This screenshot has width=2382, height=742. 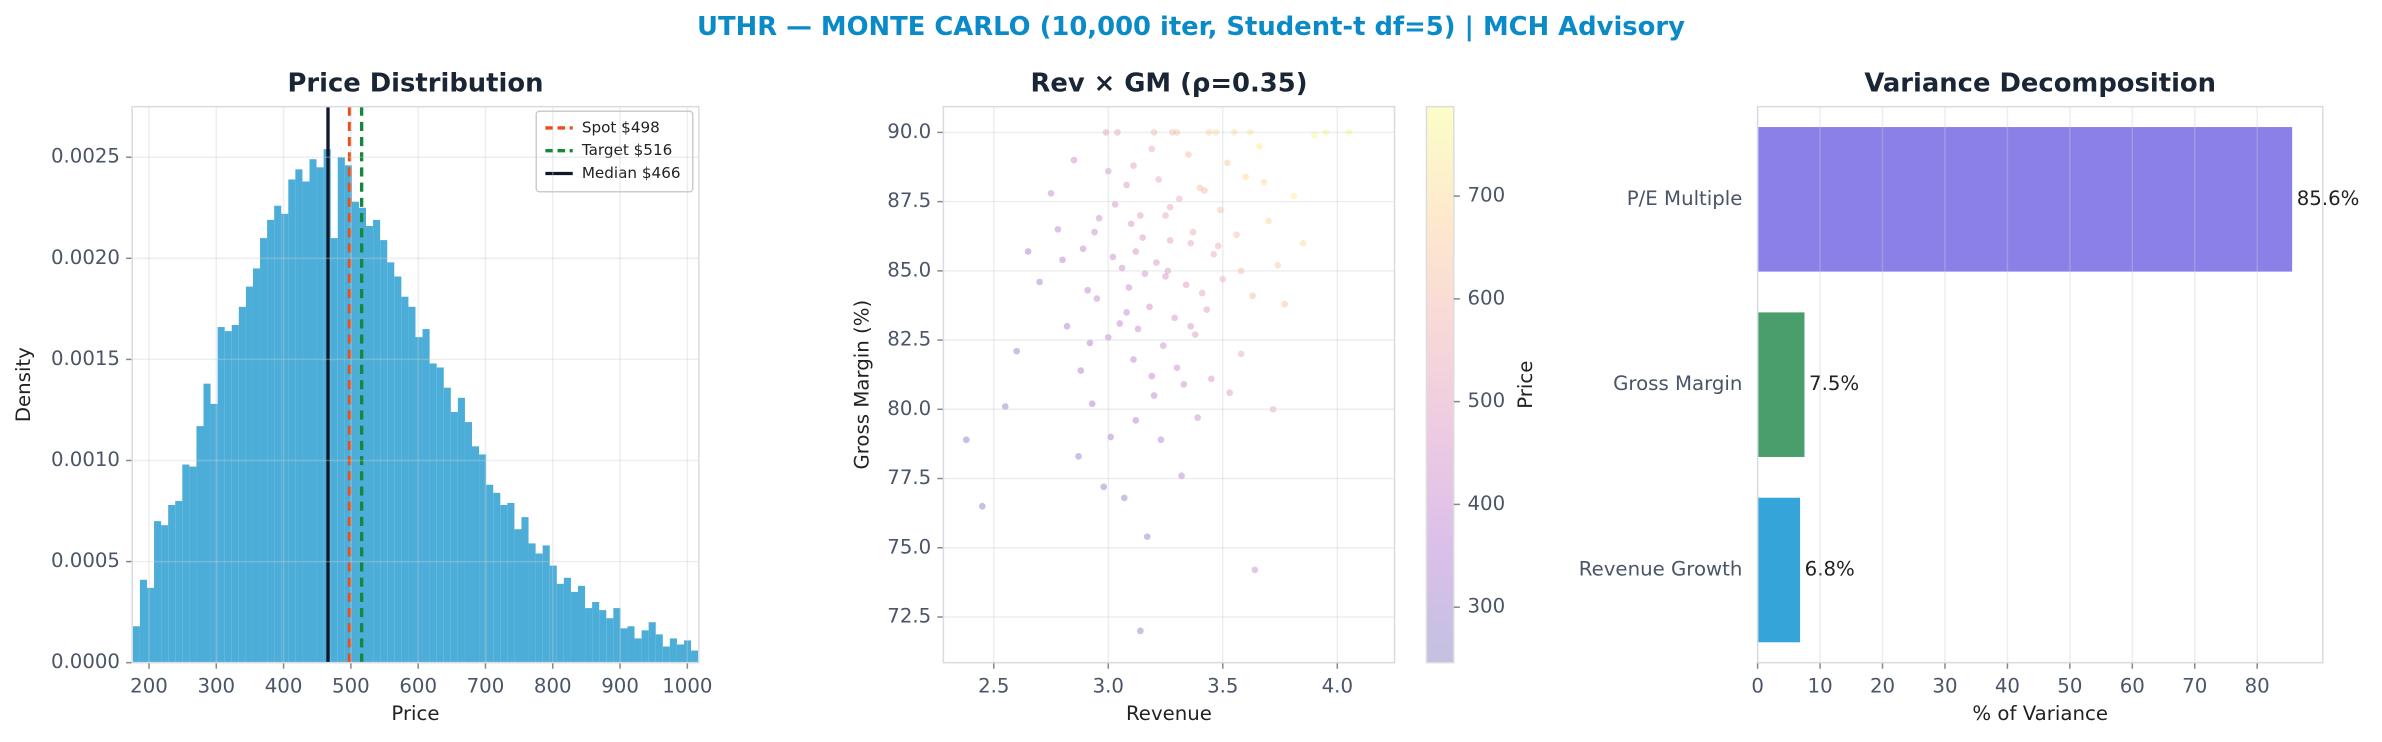 I want to click on y-tick-label: 75.0, so click(x=909, y=546).